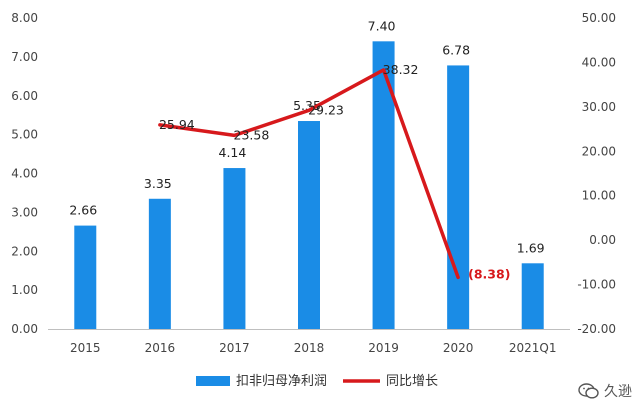 The height and width of the screenshot is (407, 640). What do you see at coordinates (158, 183) in the screenshot?
I see `bar-data-label: 3.35` at bounding box center [158, 183].